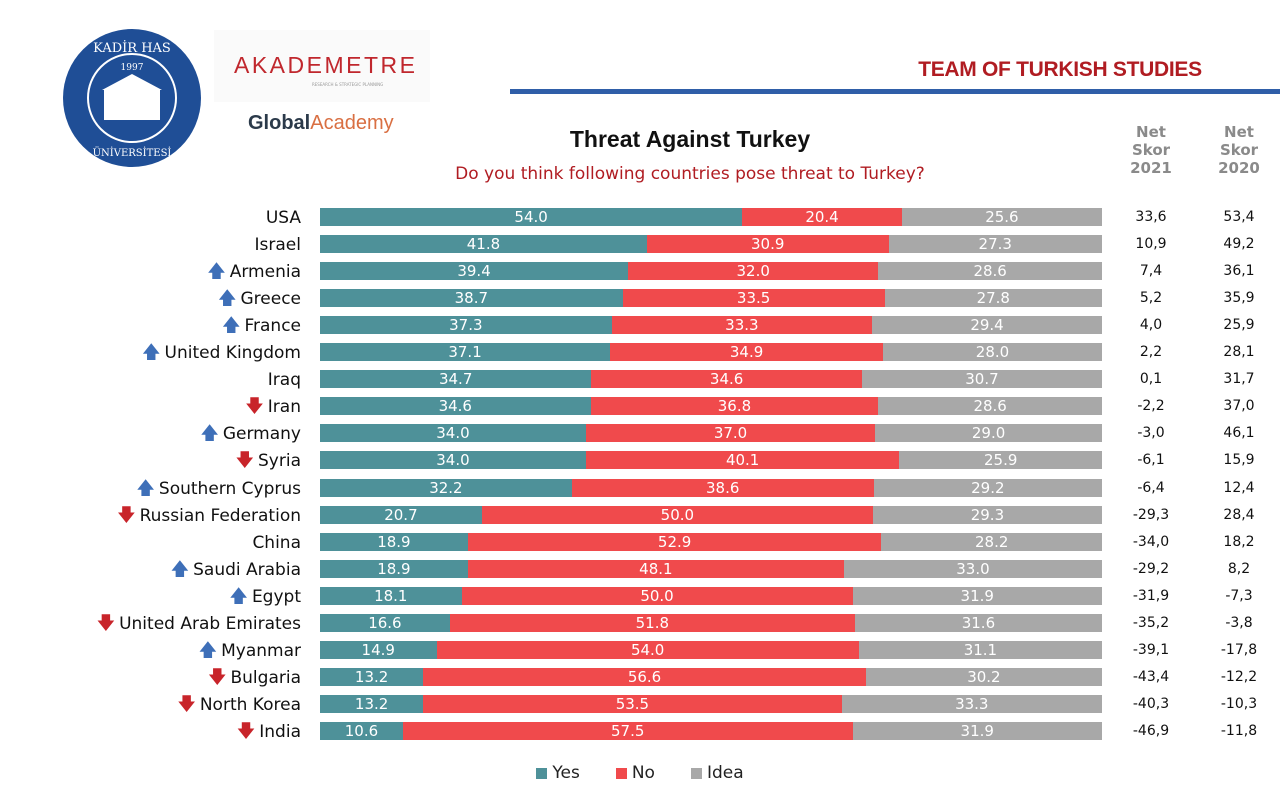 The width and height of the screenshot is (1280, 798). Describe the element at coordinates (978, 622) in the screenshot. I see `bar-idea: 31.6` at that location.